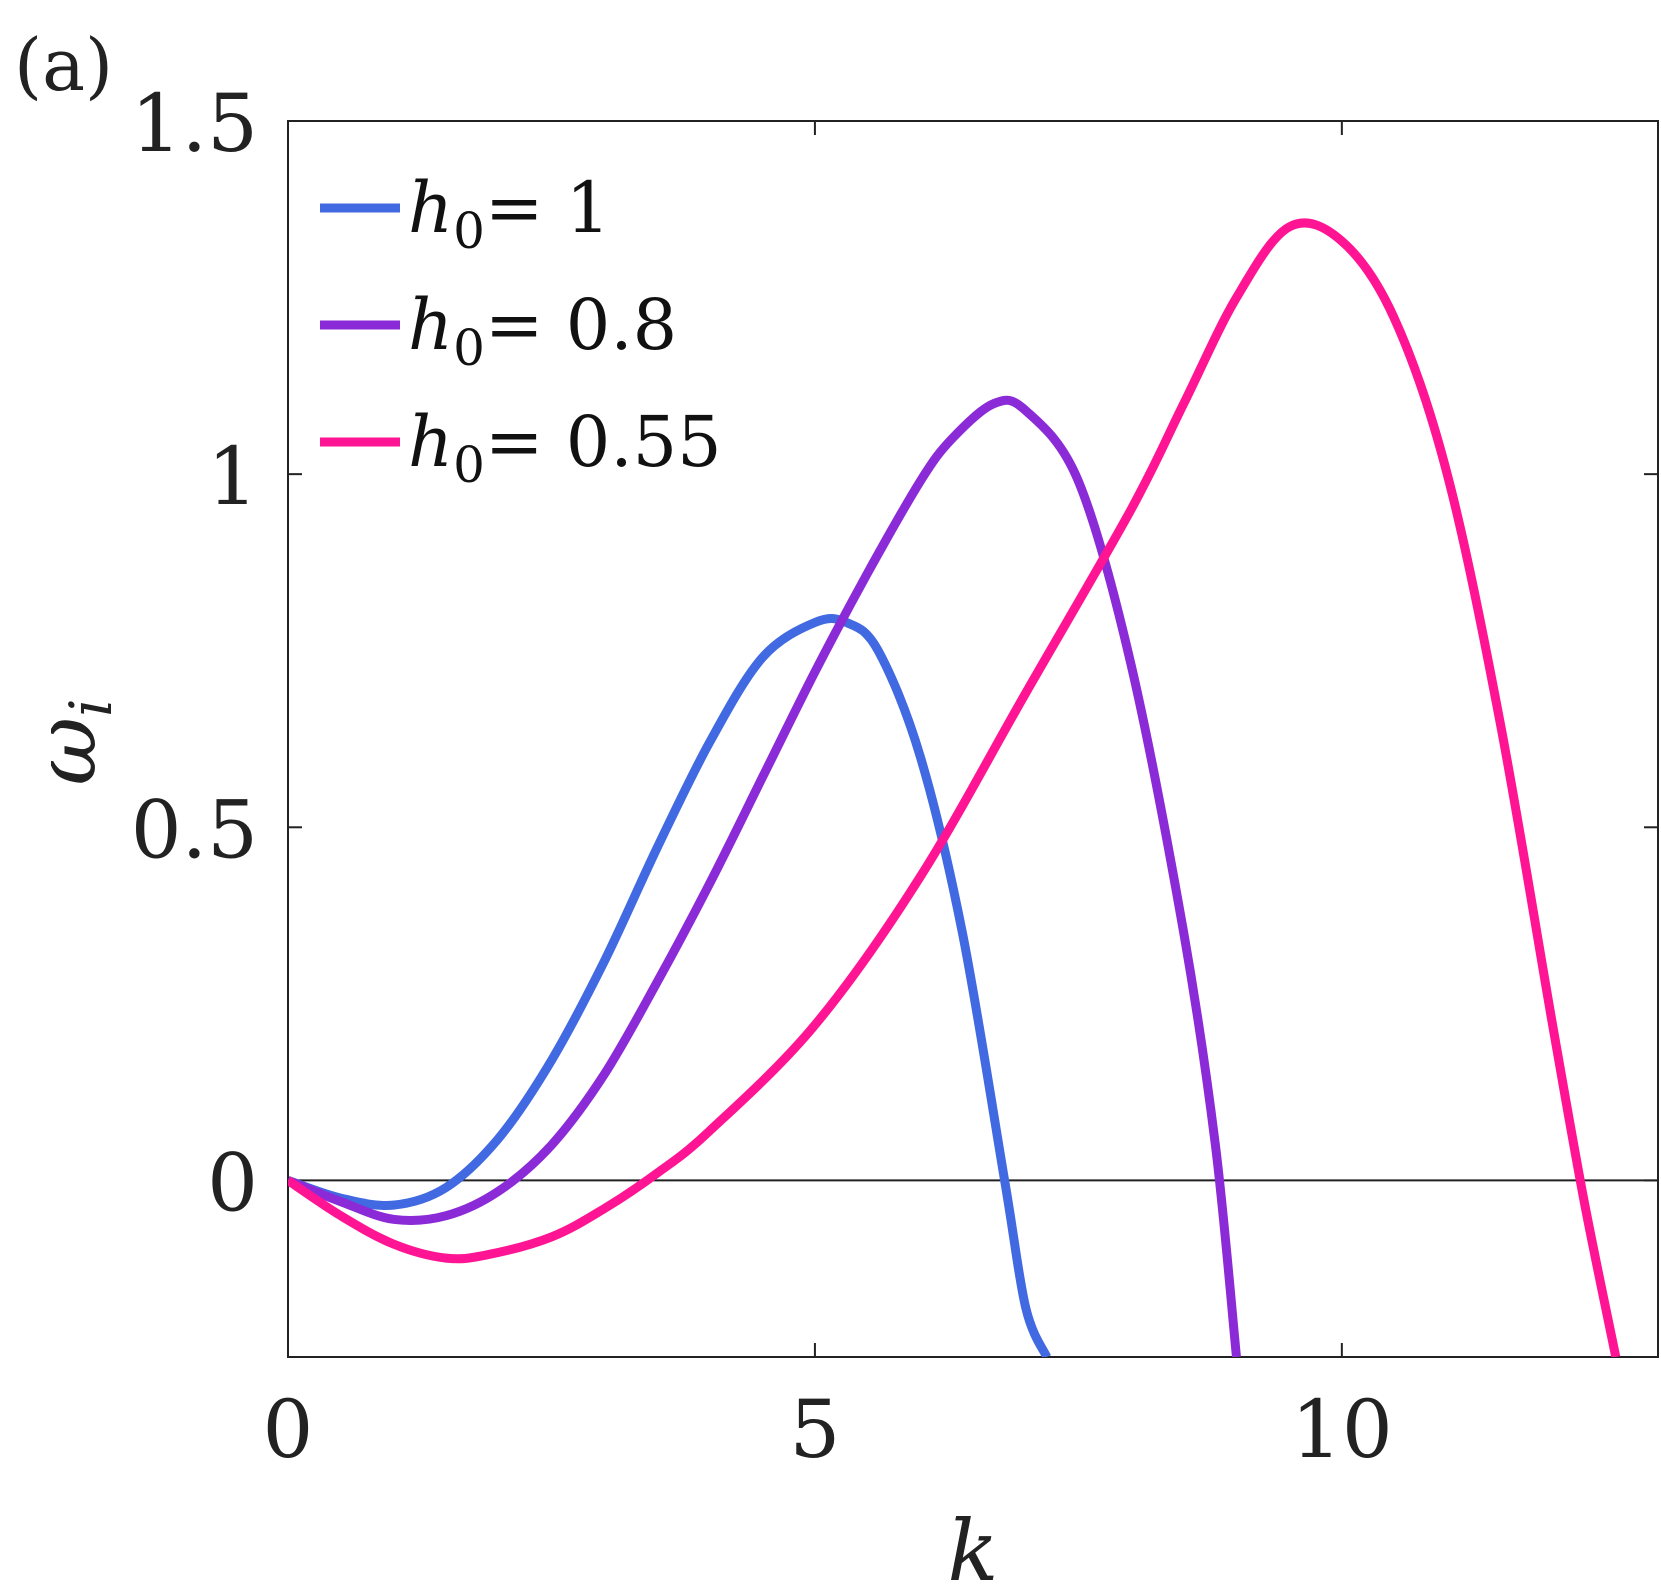 The image size is (1661, 1593). I want to click on x-tick-label: 5, so click(814, 1429).